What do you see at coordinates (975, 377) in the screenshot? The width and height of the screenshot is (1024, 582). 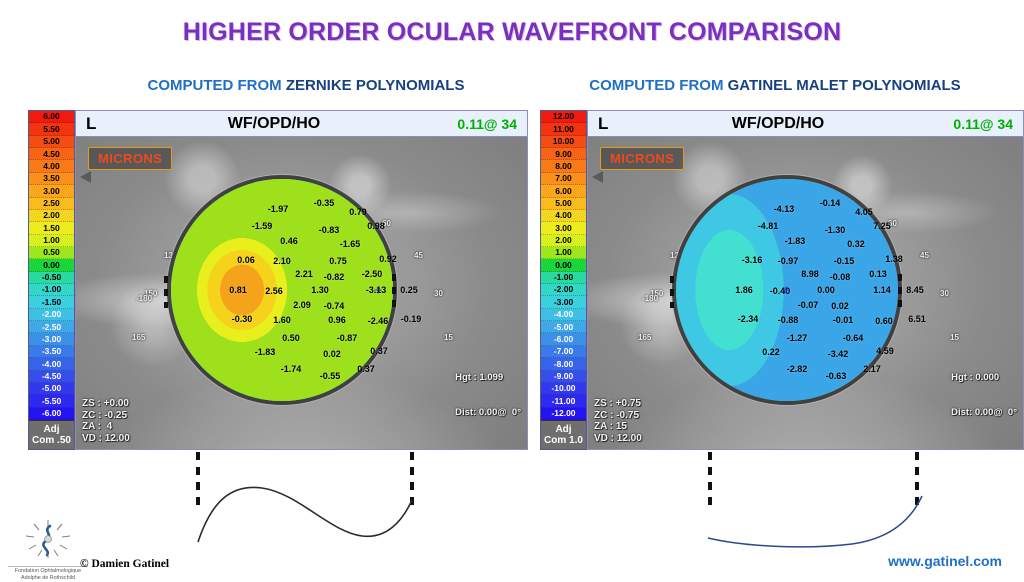 I see `height-value: Hgt : 0.000` at bounding box center [975, 377].